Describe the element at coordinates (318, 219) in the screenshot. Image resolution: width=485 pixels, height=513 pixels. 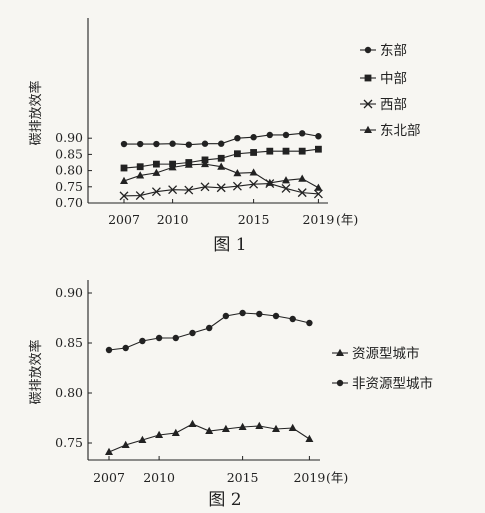
I see `x-tick-label: 2019` at that location.